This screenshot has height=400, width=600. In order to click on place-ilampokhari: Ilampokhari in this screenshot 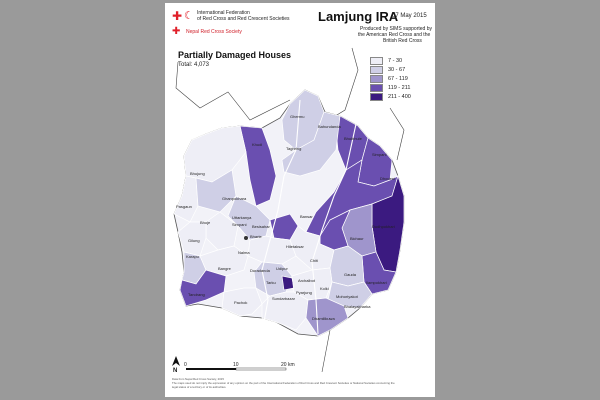, I will do `click(376, 282)`.